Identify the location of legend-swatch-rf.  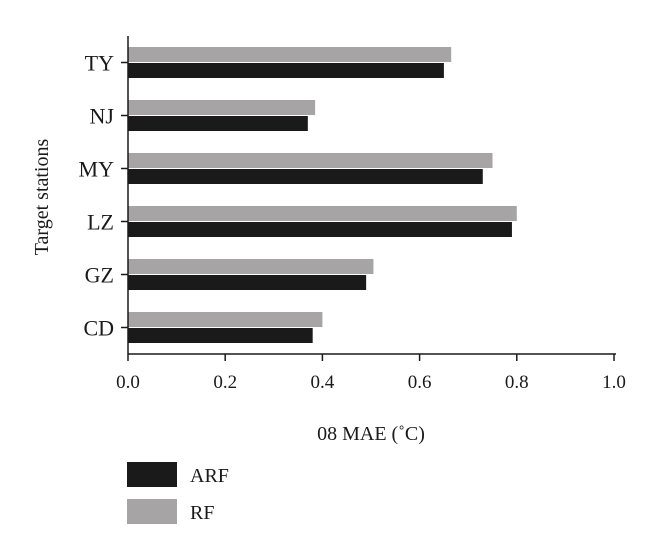
(152, 511).